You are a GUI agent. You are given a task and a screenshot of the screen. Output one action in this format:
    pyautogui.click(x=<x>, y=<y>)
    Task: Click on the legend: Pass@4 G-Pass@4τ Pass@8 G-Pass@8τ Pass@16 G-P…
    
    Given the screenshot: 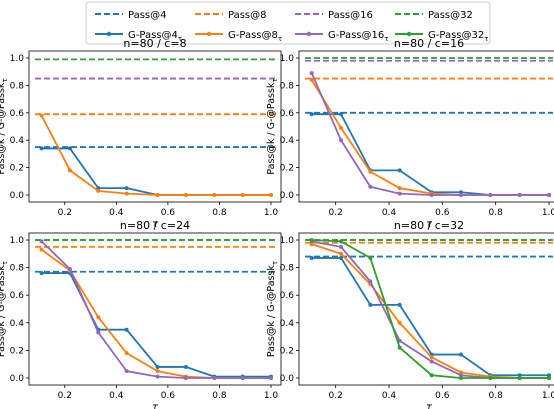 What is the action you would take?
    pyautogui.click(x=288, y=23)
    